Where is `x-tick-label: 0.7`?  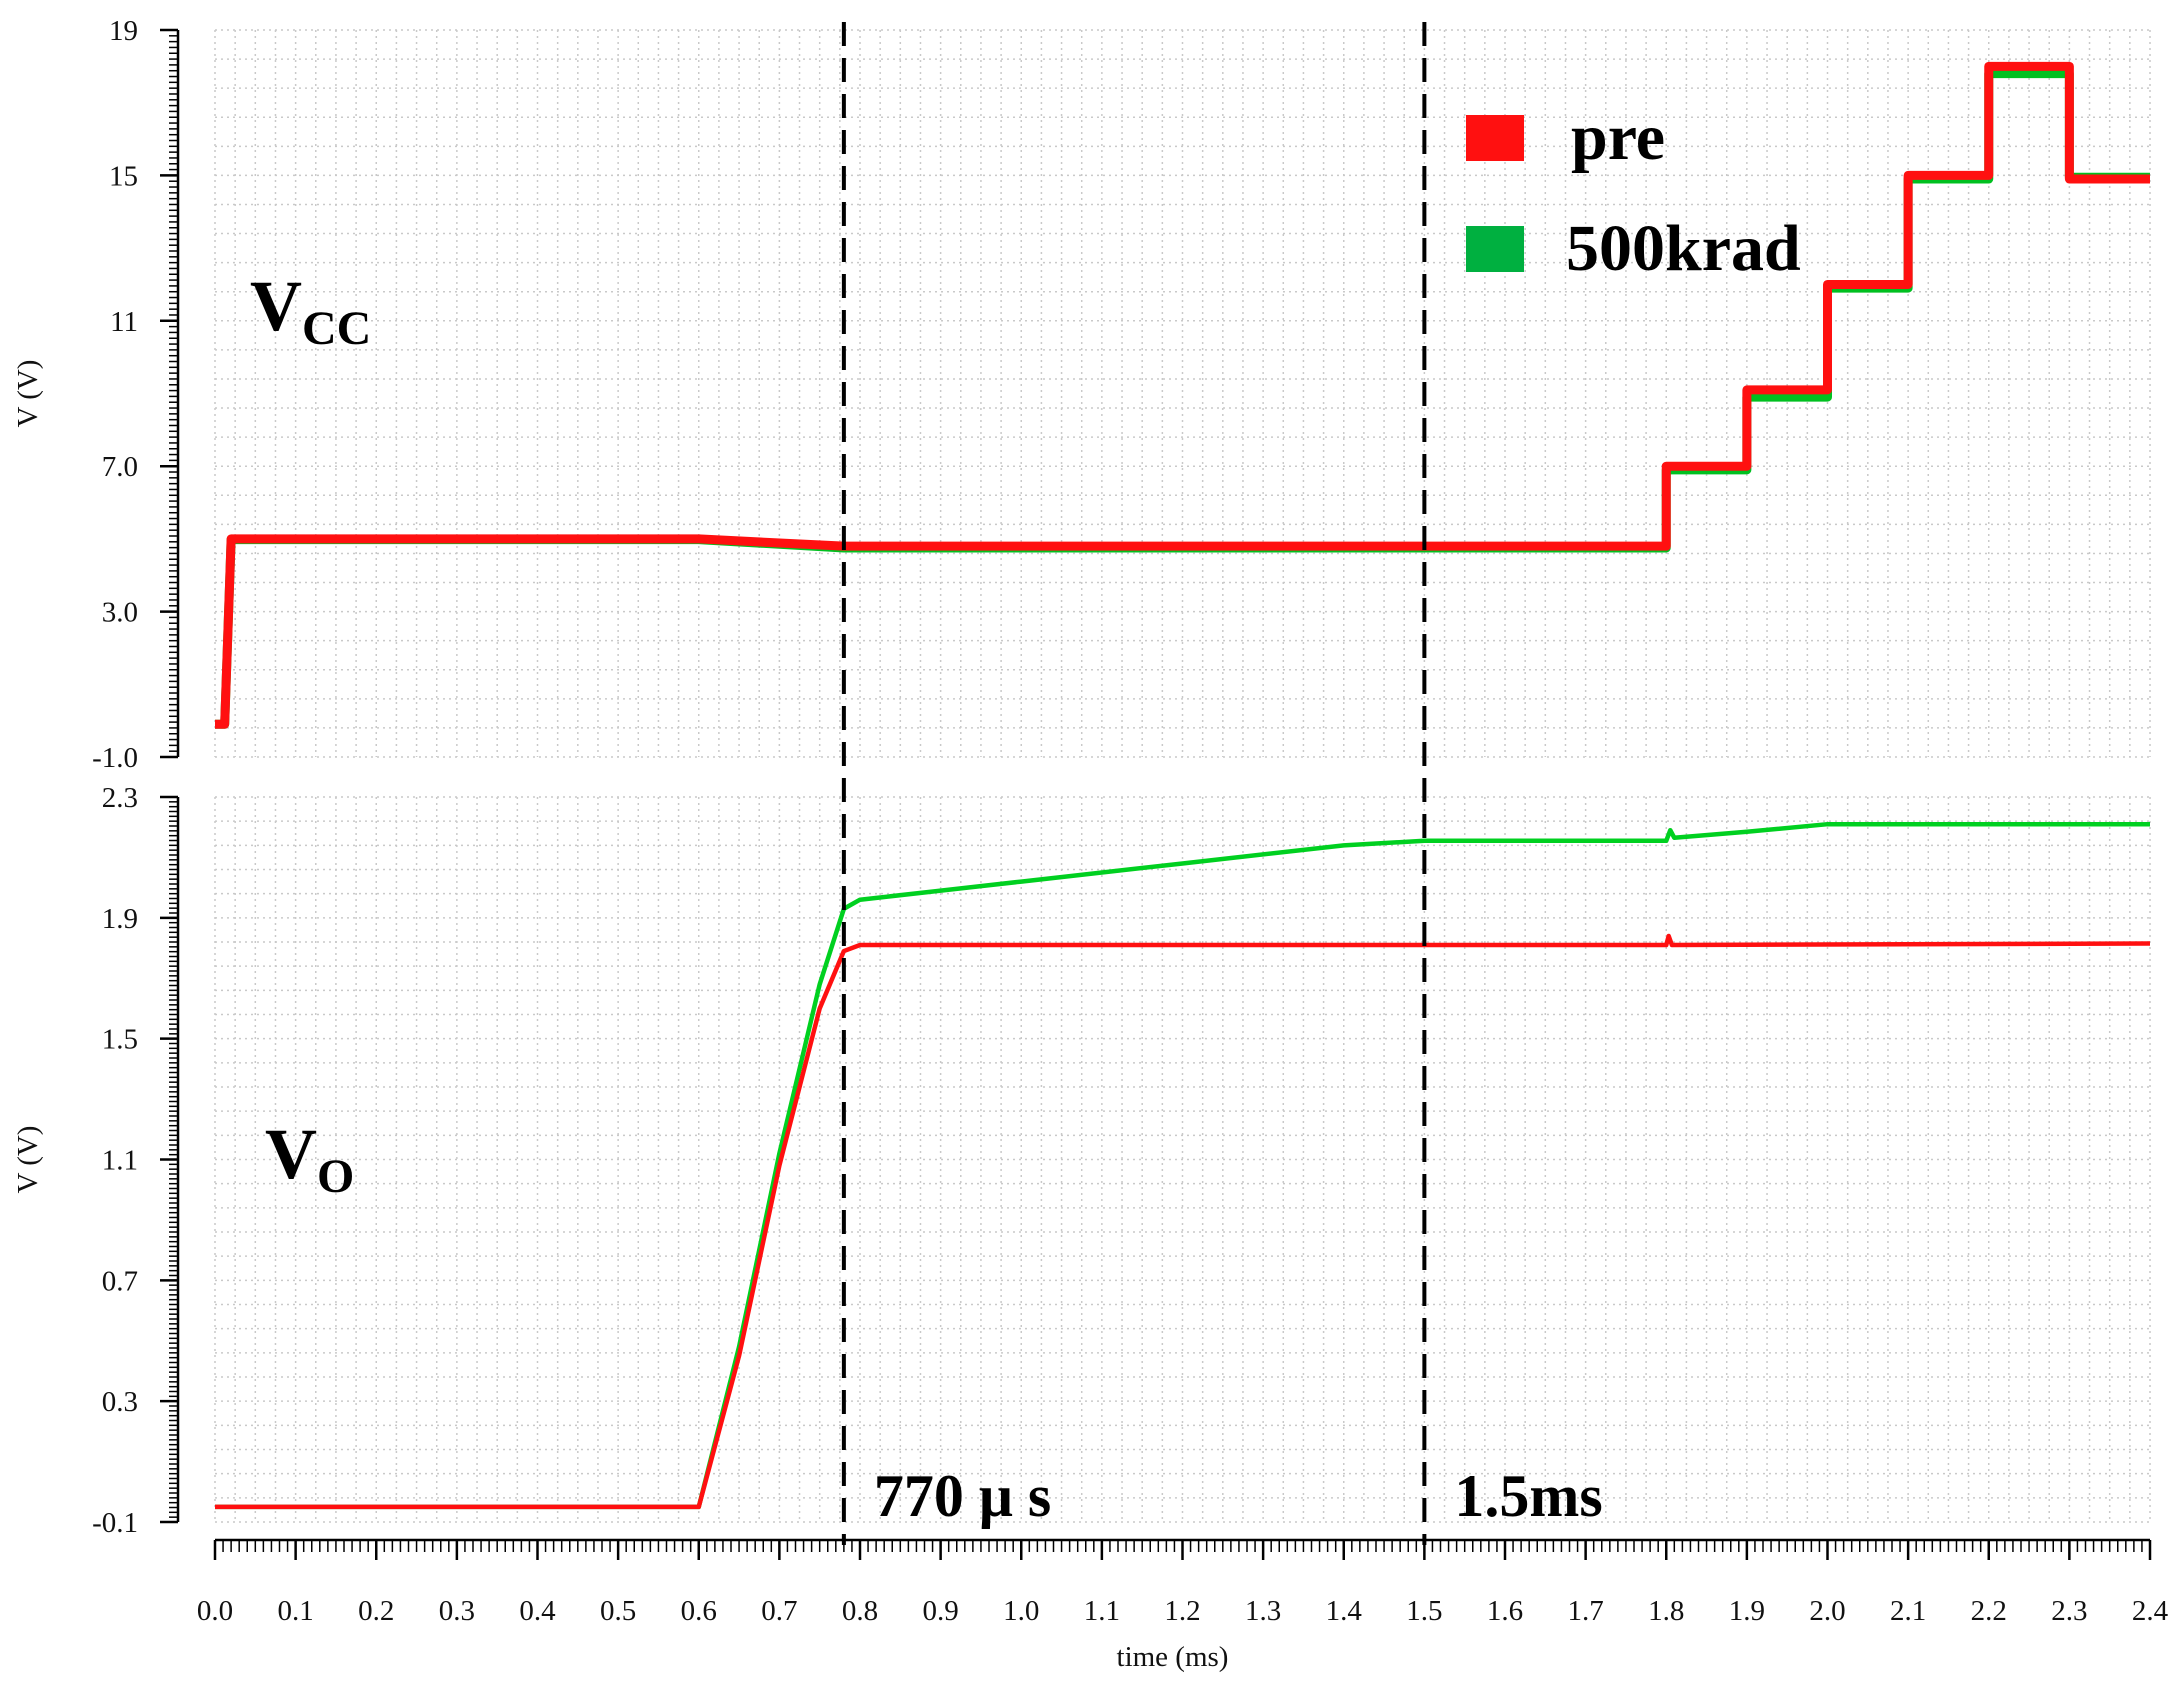
x-tick-label: 0.7 is located at coordinates (779, 1611).